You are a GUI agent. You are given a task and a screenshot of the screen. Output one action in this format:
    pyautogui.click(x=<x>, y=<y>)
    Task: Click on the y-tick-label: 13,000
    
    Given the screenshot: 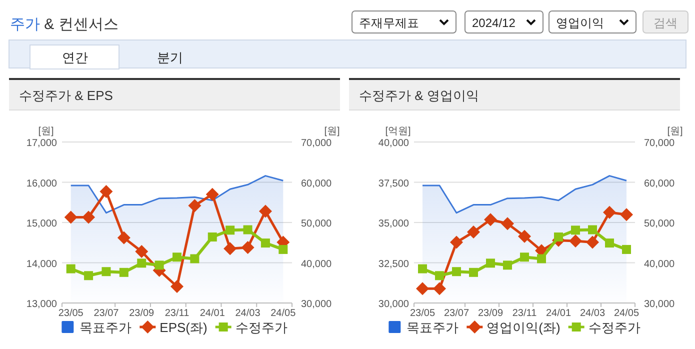 What is the action you would take?
    pyautogui.click(x=42, y=304)
    